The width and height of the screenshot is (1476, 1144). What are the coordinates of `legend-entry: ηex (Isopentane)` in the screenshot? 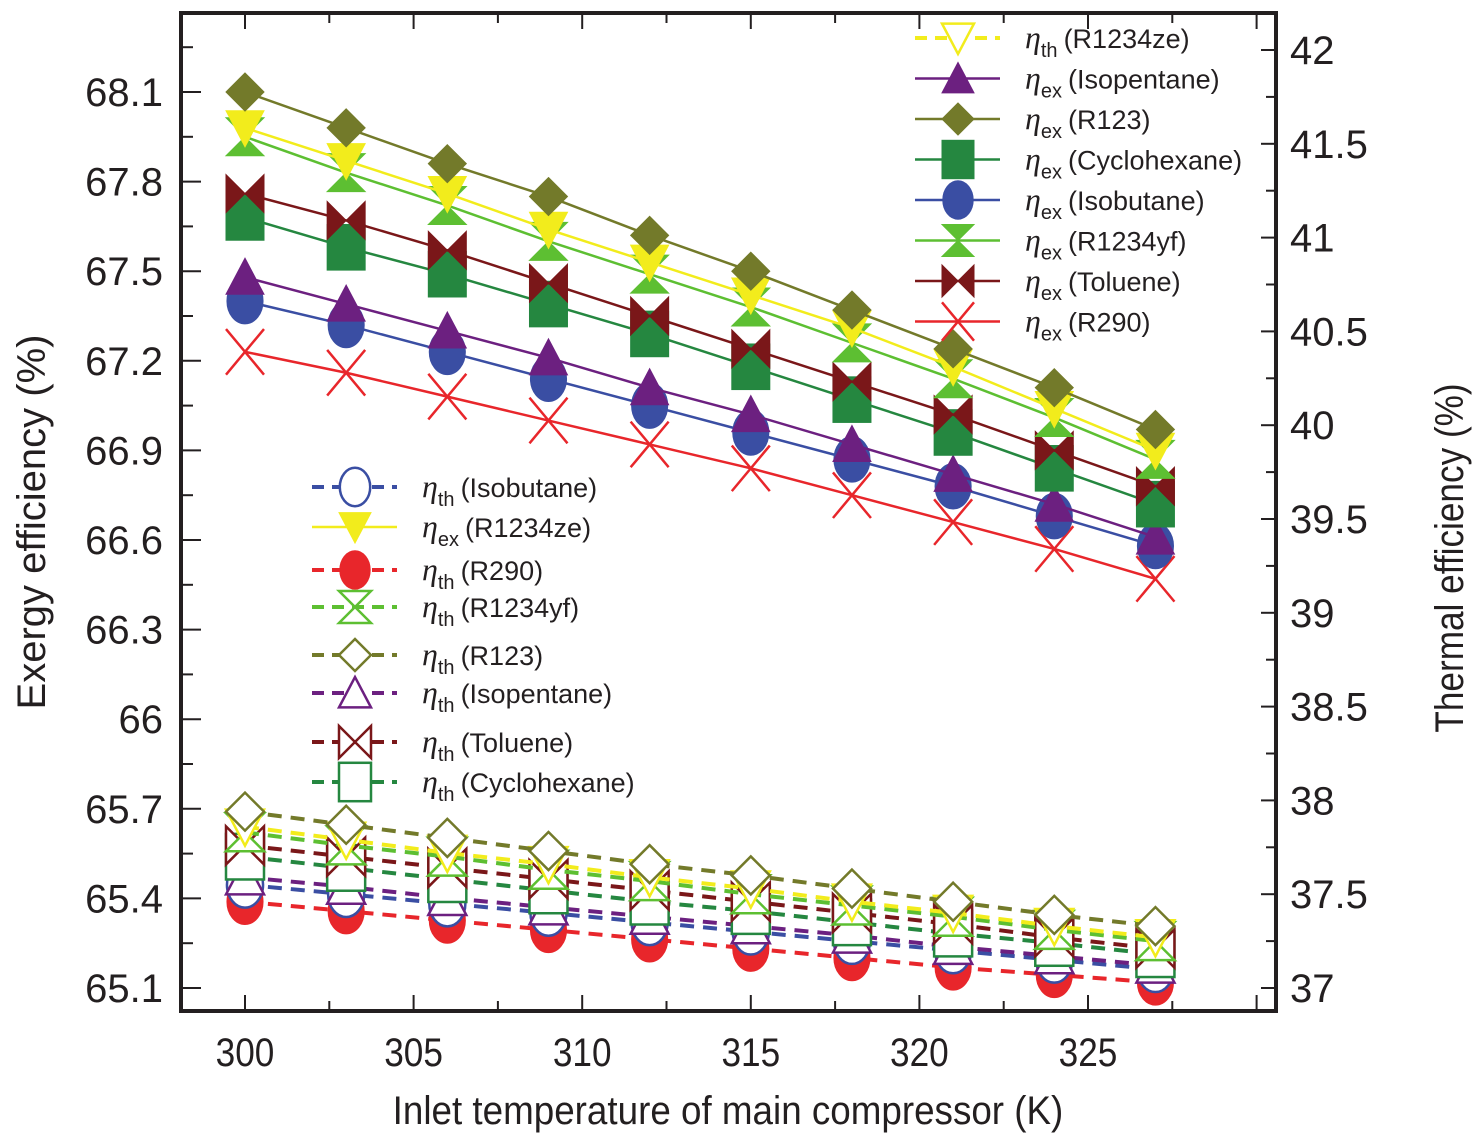 It's located at (1067, 81).